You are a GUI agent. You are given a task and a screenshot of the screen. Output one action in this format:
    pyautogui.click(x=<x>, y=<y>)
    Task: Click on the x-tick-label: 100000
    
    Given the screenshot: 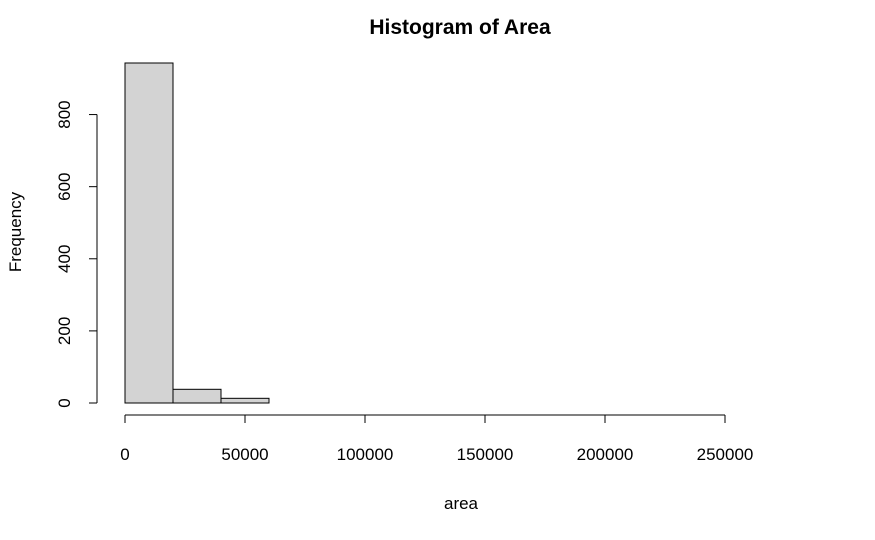 What is the action you would take?
    pyautogui.click(x=365, y=454)
    